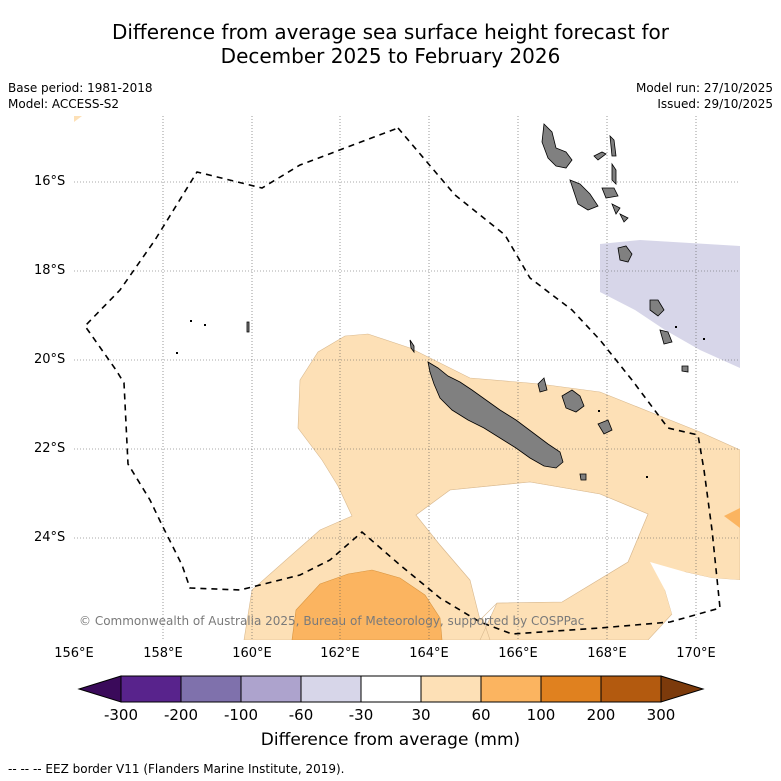  I want to click on tanna, so click(666, 337).